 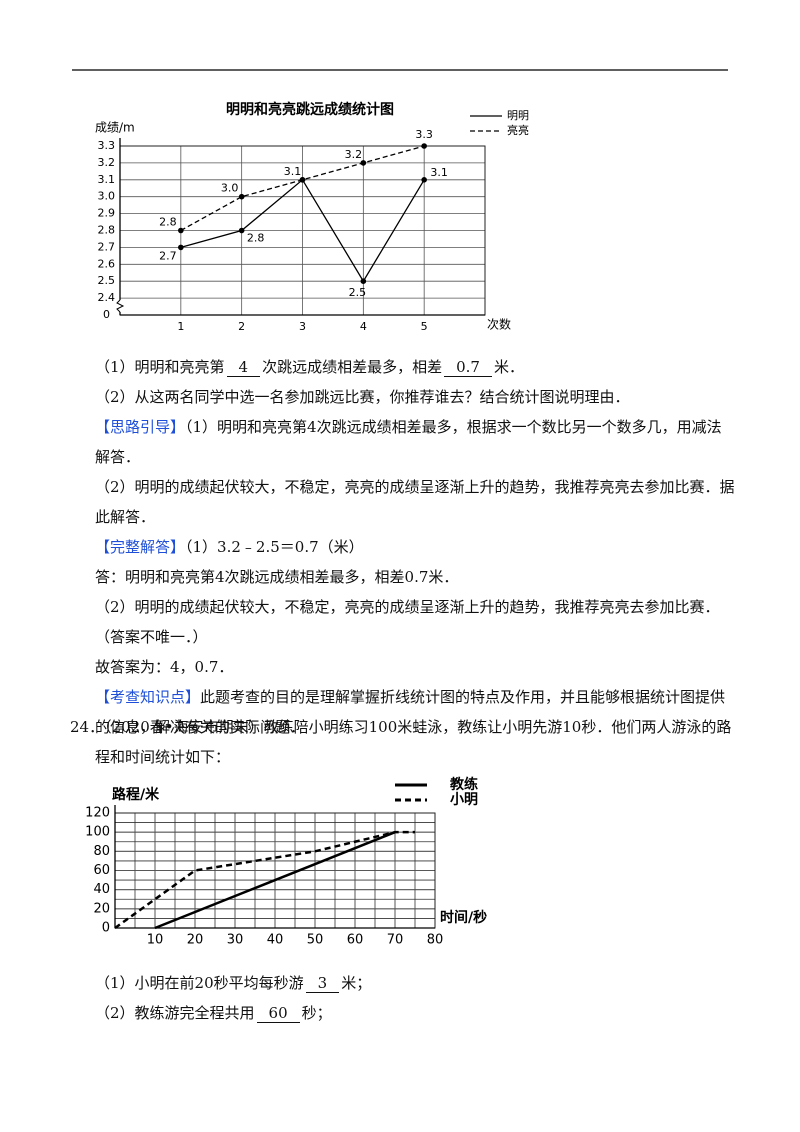 I want to click on section-tag: 【完整解答】, so click(x=140, y=547).